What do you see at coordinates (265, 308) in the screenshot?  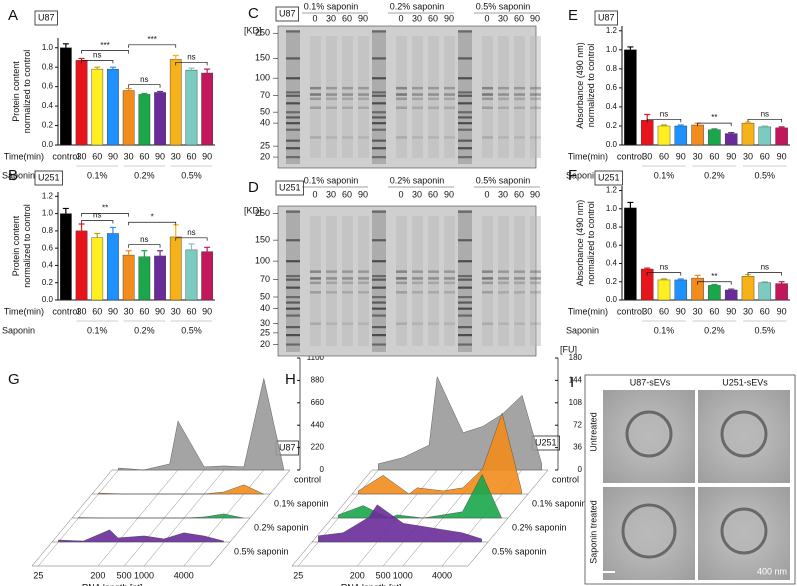 I see `marker-label: 40` at bounding box center [265, 308].